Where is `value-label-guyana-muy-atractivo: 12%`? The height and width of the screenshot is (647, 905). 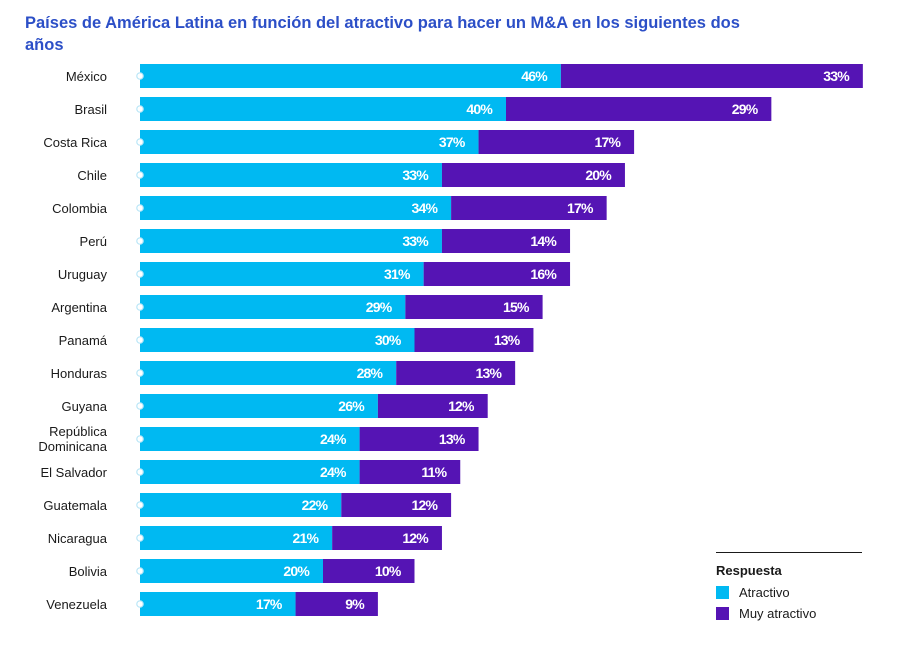
value-label-guyana-muy-atractivo: 12% is located at coordinates (461, 406).